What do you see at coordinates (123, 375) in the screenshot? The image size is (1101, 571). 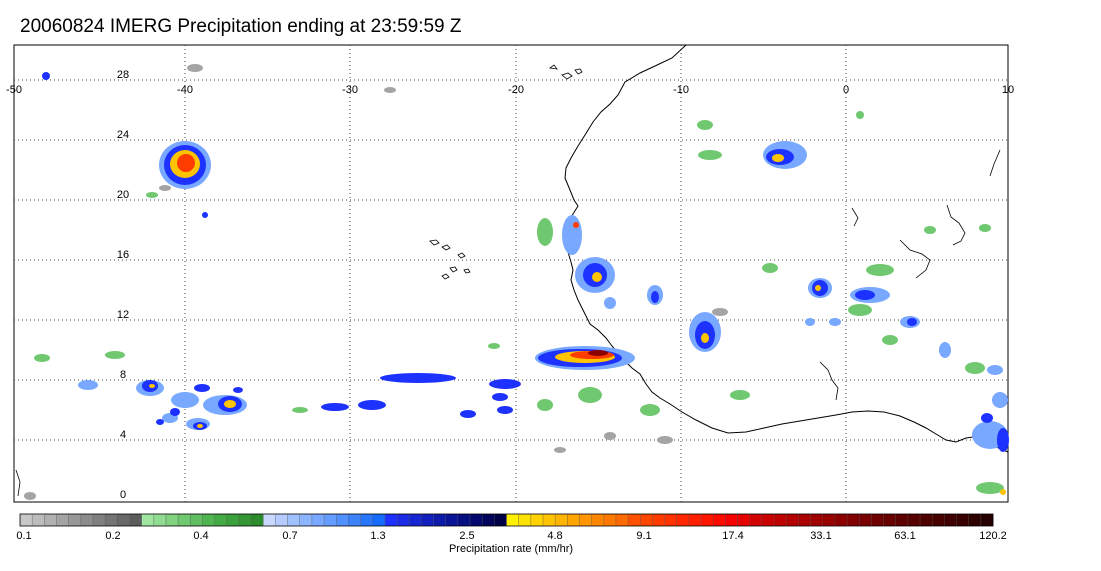 I see `lat-tick-label: 8` at bounding box center [123, 375].